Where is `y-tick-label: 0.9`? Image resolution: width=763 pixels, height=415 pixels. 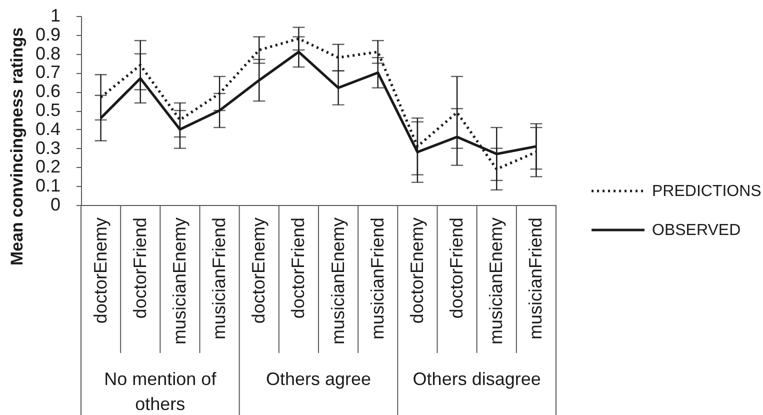 y-tick-label: 0.9 is located at coordinates (47, 34).